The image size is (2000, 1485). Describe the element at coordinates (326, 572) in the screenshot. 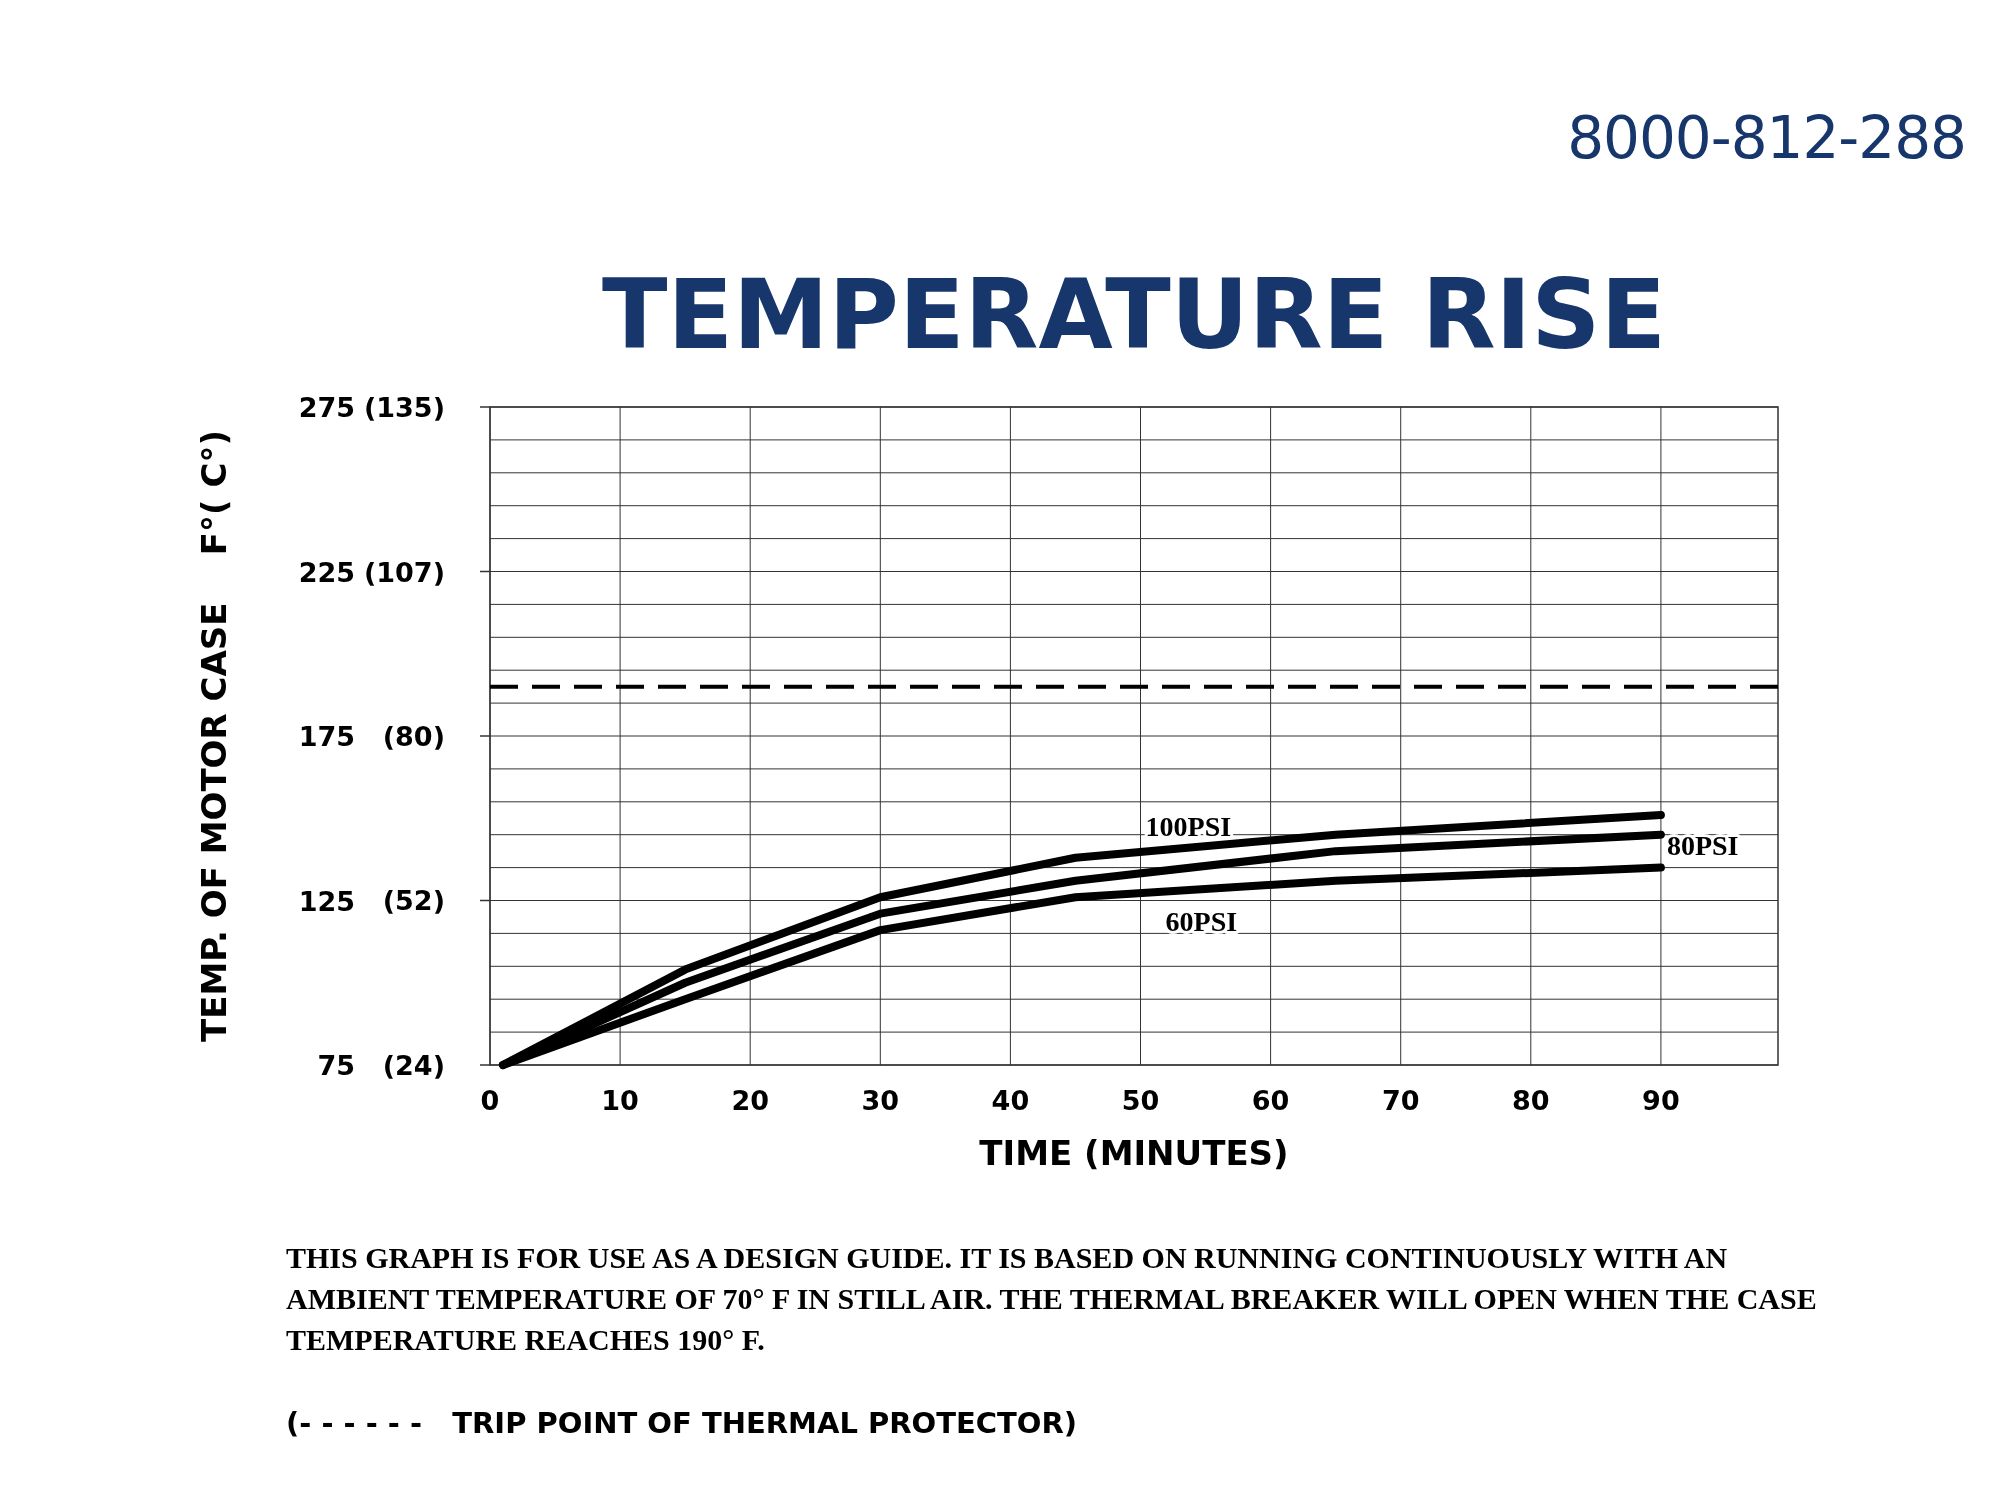

I see `y-tick-label: 225` at that location.